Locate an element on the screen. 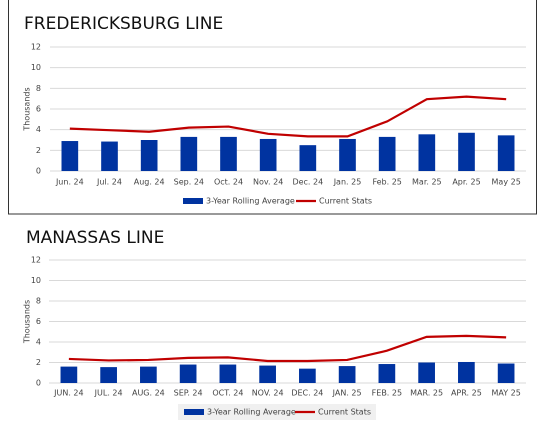  legend-background is located at coordinates (277, 412).